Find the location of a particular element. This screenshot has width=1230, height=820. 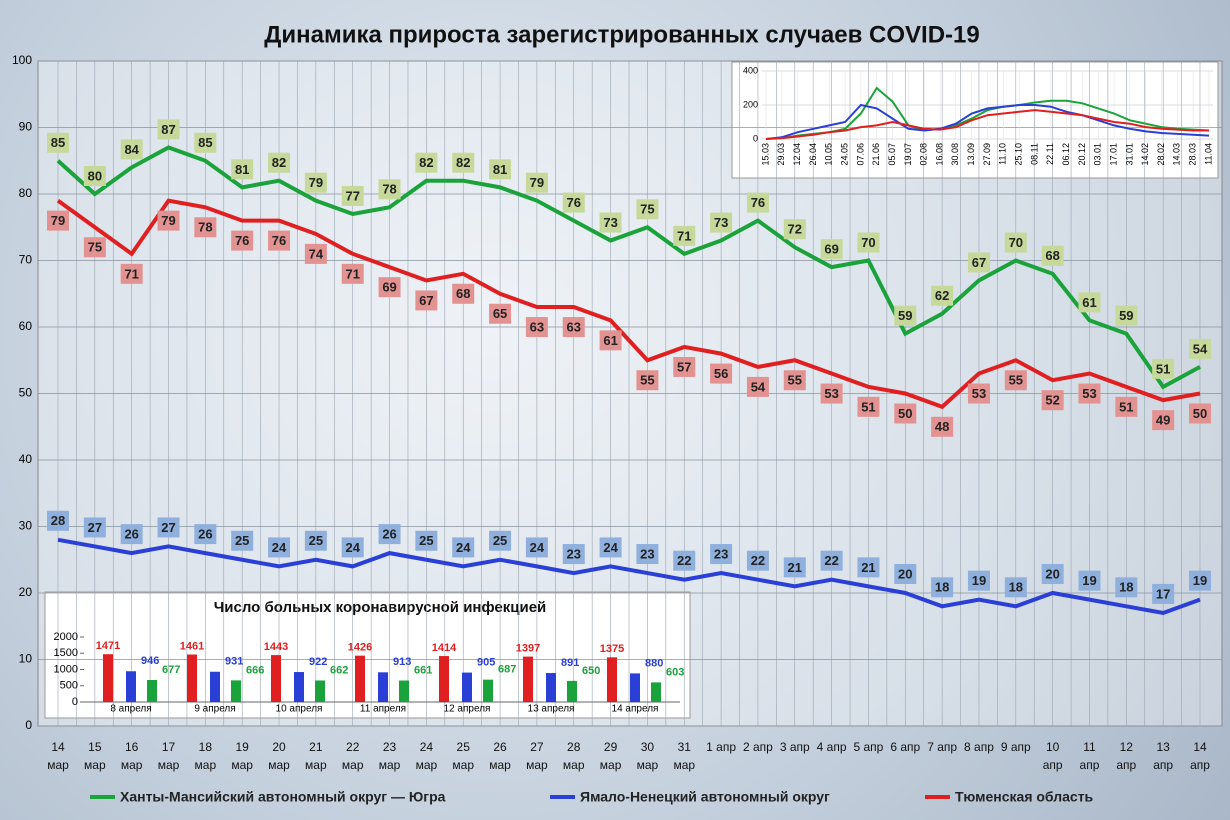

data-label: 54 is located at coordinates (1200, 348).